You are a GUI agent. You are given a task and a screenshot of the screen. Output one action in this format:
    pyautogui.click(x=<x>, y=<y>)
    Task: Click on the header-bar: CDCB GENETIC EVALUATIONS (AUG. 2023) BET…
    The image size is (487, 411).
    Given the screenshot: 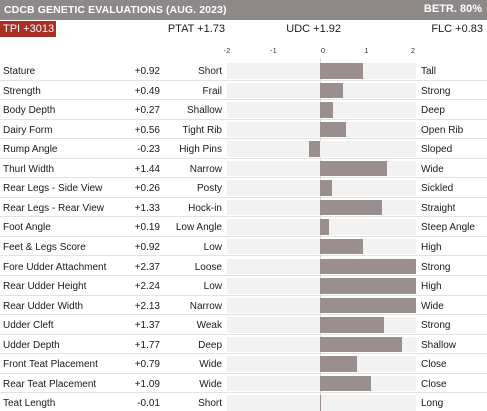 What is the action you would take?
    pyautogui.click(x=243, y=10)
    